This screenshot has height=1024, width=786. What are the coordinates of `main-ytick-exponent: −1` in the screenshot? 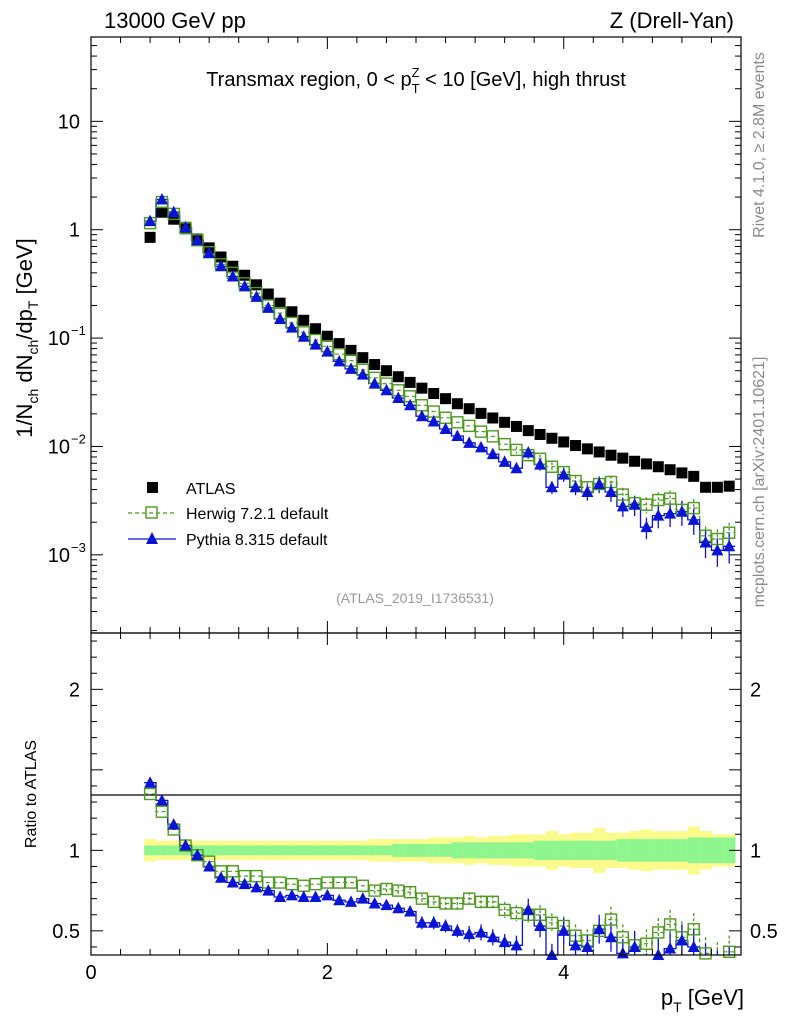 It's located at (78, 330).